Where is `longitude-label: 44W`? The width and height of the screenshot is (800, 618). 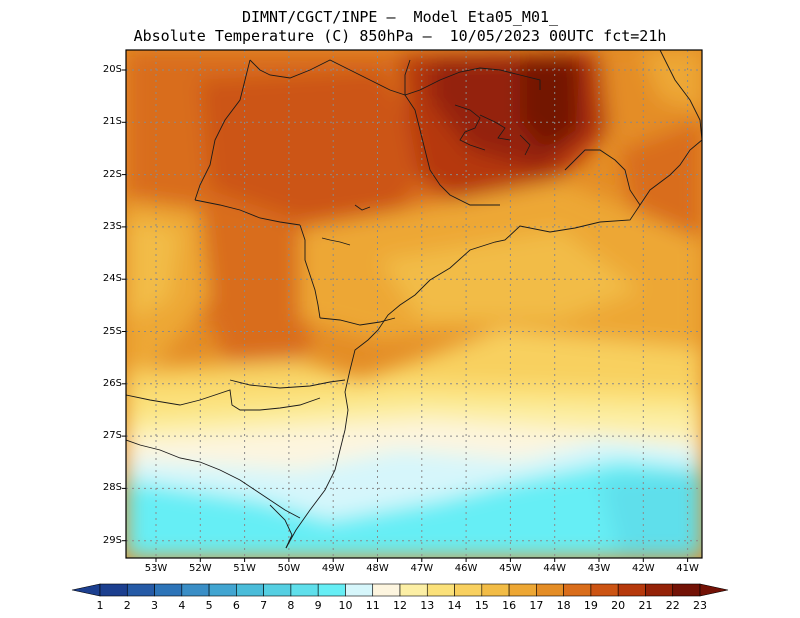 longitude-label: 44W is located at coordinates (554, 568).